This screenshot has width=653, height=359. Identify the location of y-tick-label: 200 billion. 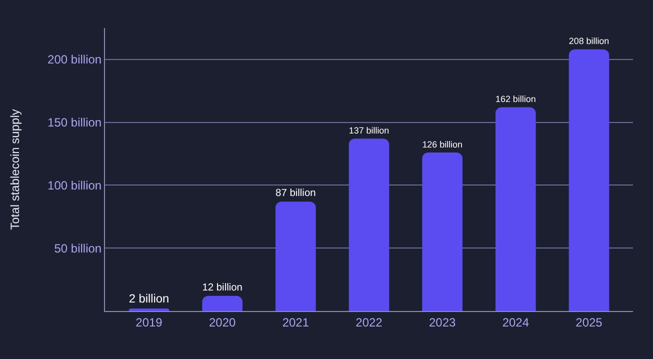
(75, 59).